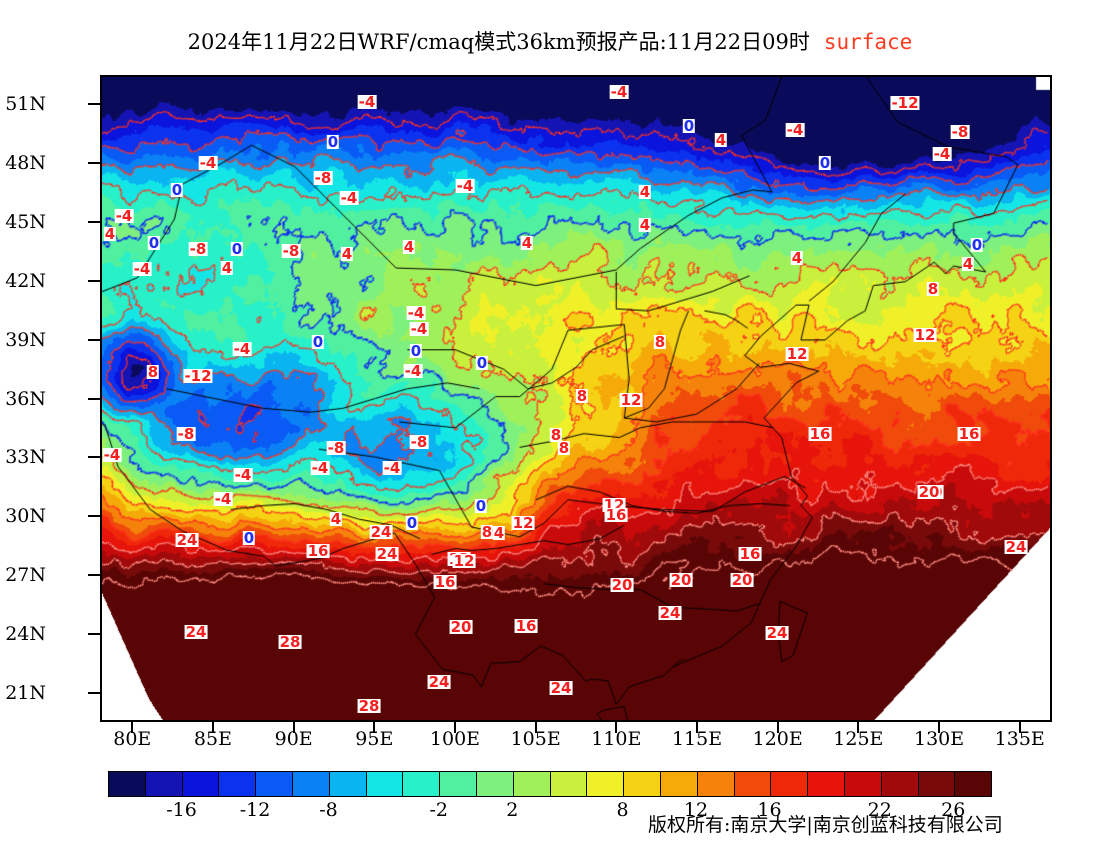  I want to click on x-axis-label: 130E, so click(939, 739).